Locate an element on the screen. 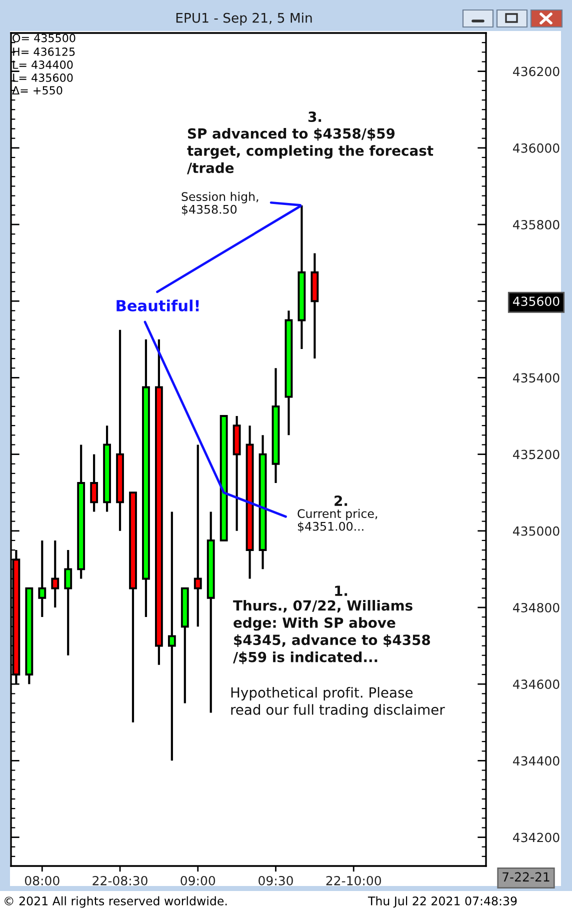 The image size is (572, 912). text: 7-22-21 is located at coordinates (526, 877).